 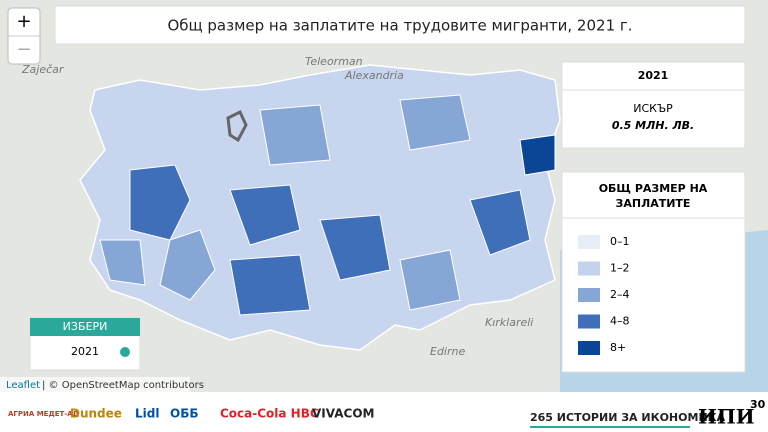 What do you see at coordinates (758, 404) in the screenshot?
I see `anniversary: 30` at bounding box center [758, 404].